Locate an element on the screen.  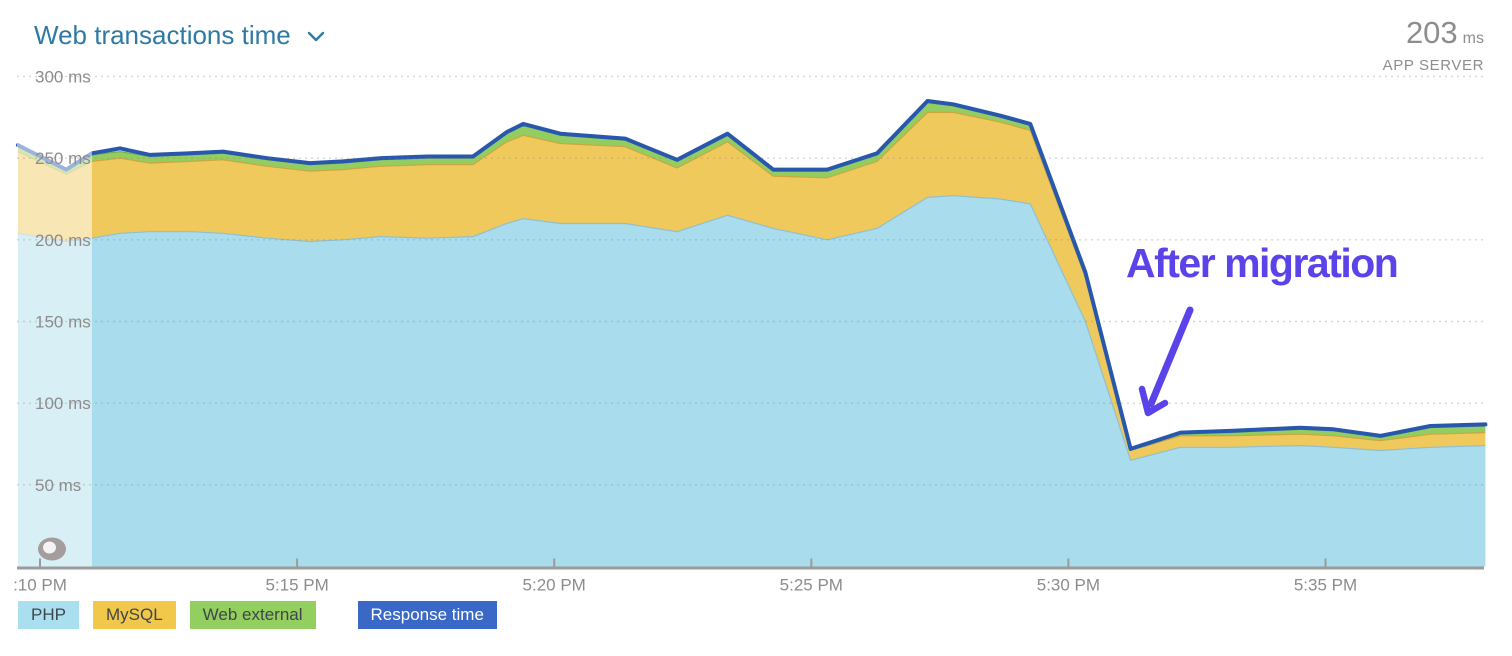
faded-region-overlay is located at coordinates (54, 318).